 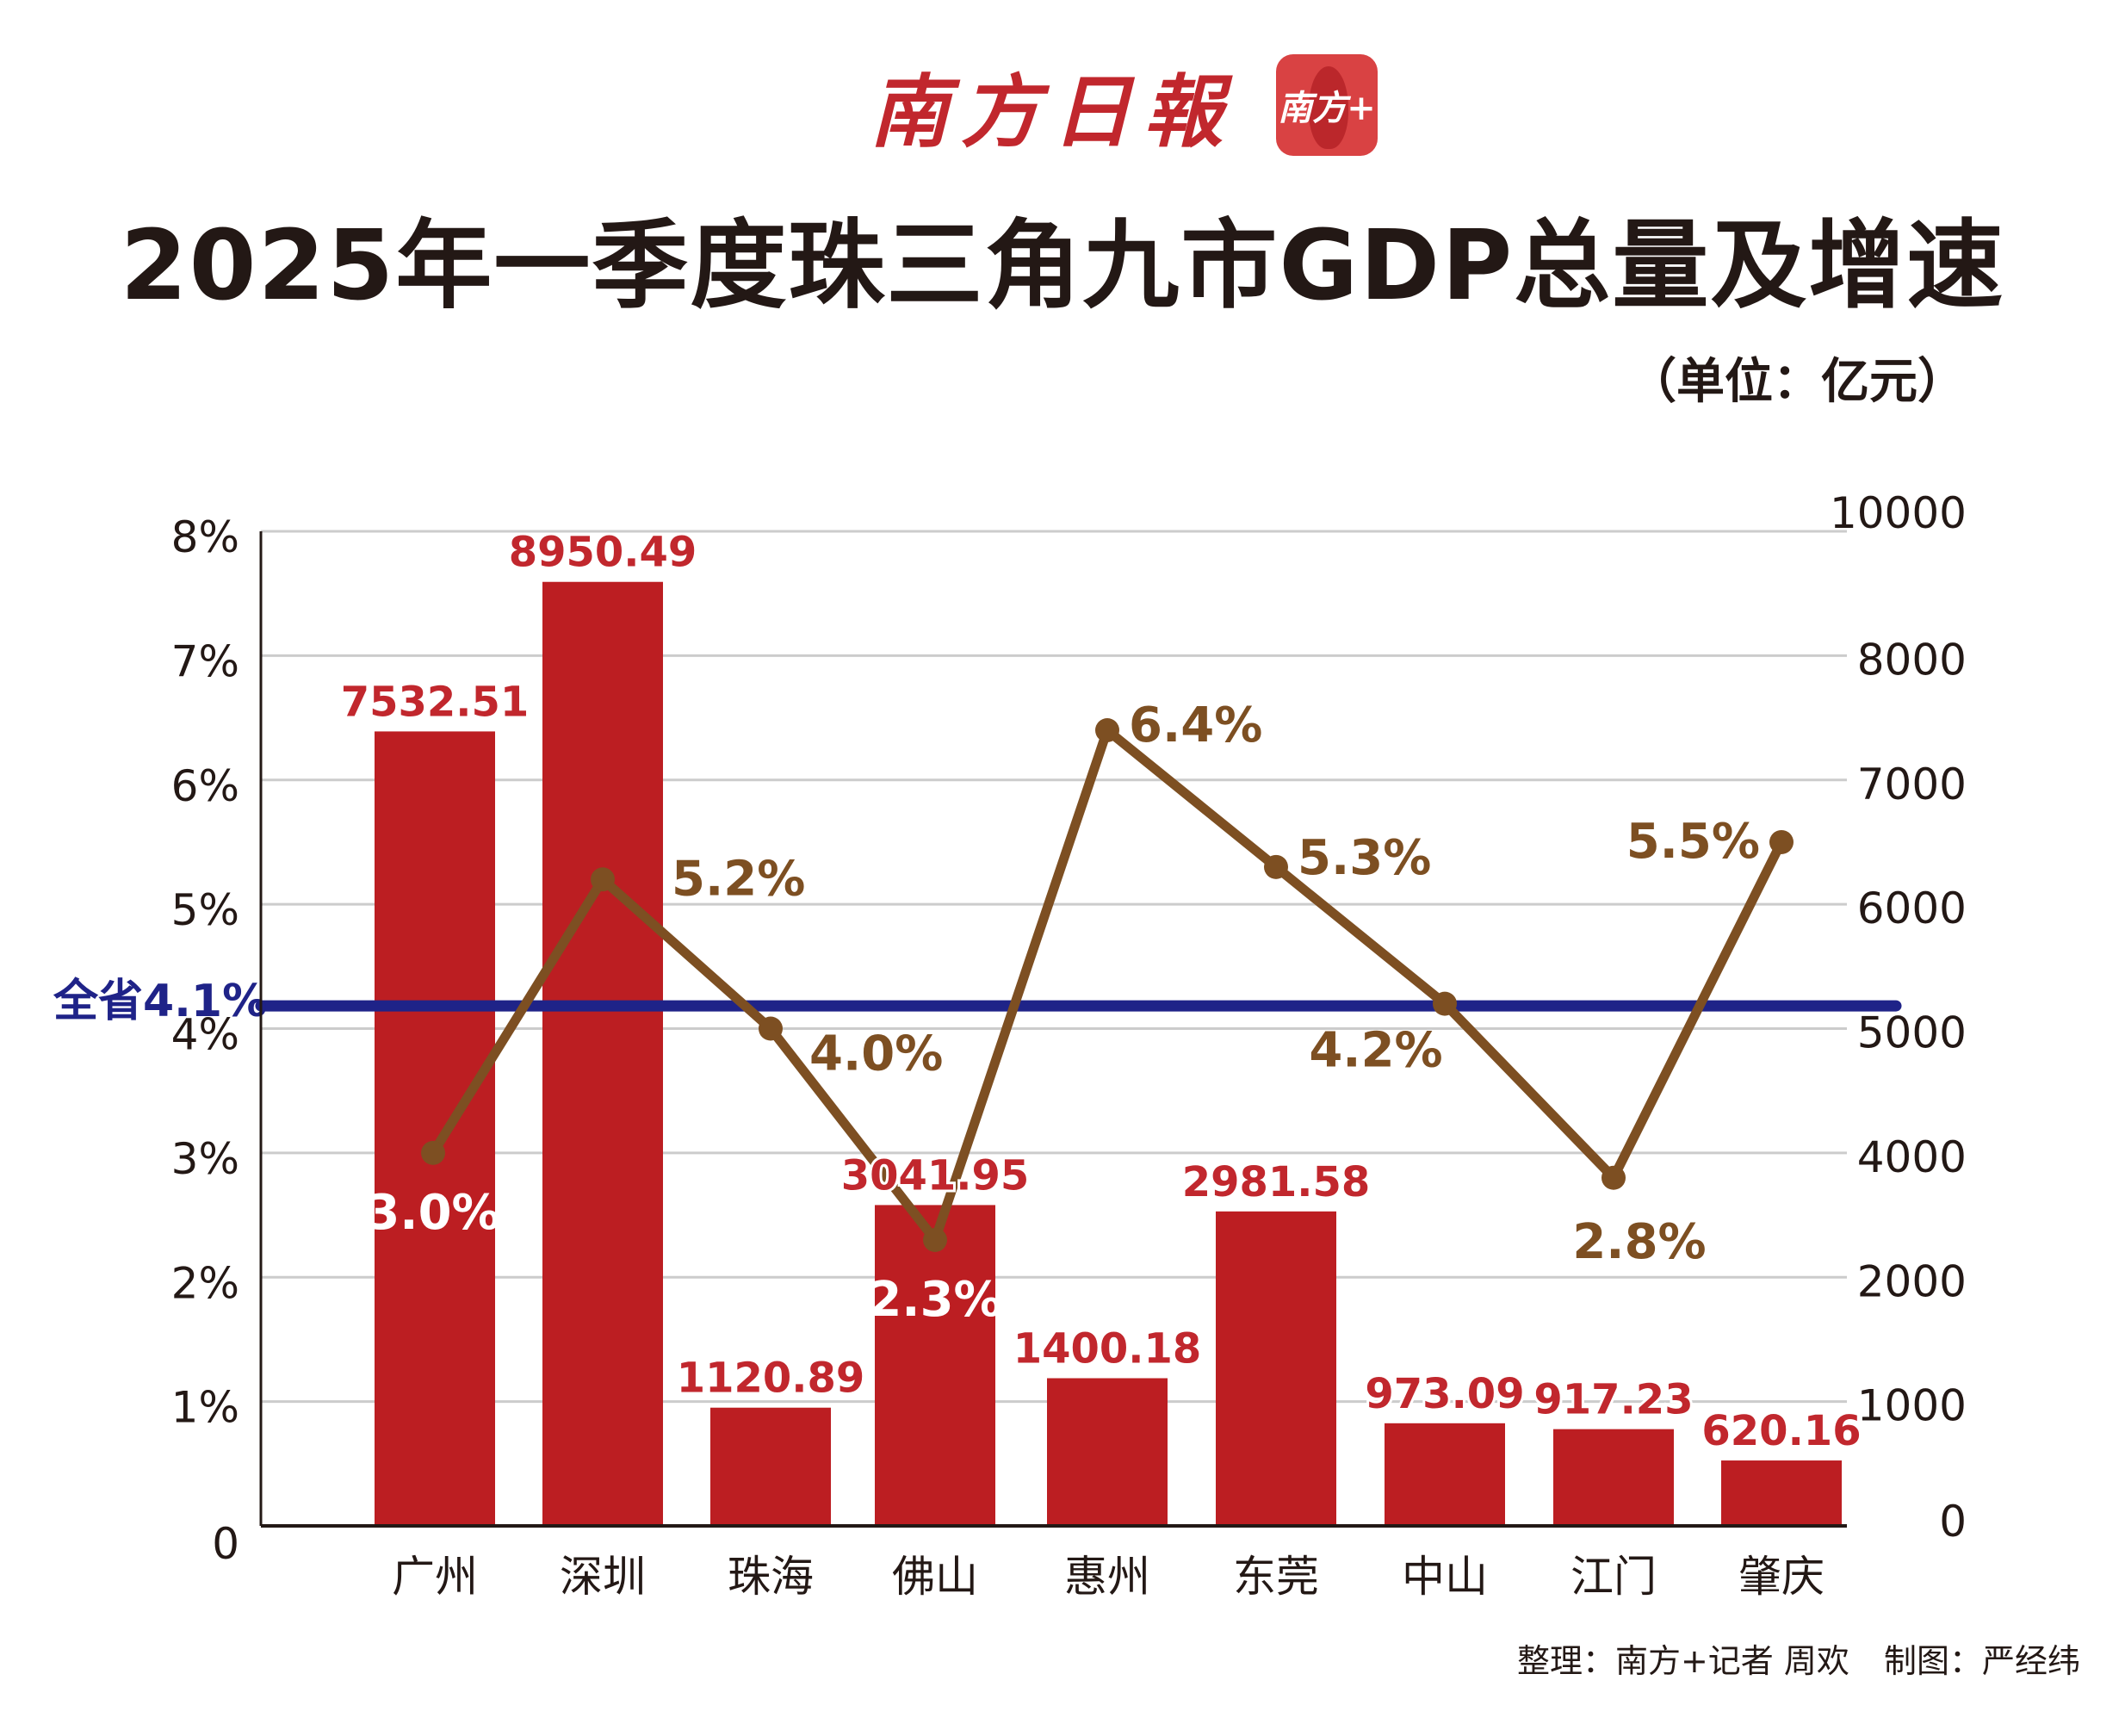 I want to click on right-tick-label: 2000, so click(x=1912, y=1281).